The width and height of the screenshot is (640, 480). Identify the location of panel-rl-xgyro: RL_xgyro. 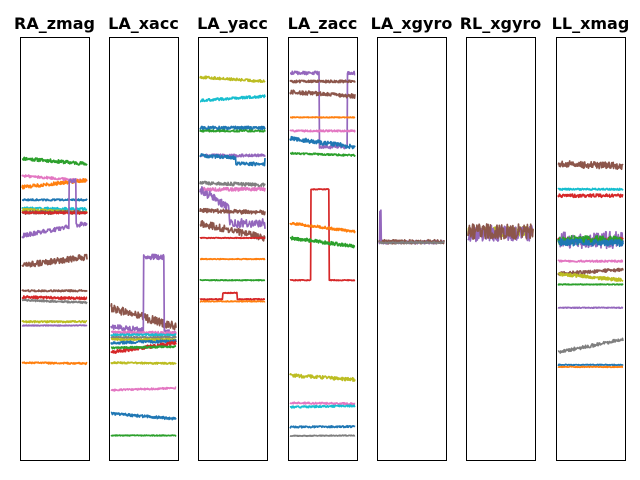
(501, 237).